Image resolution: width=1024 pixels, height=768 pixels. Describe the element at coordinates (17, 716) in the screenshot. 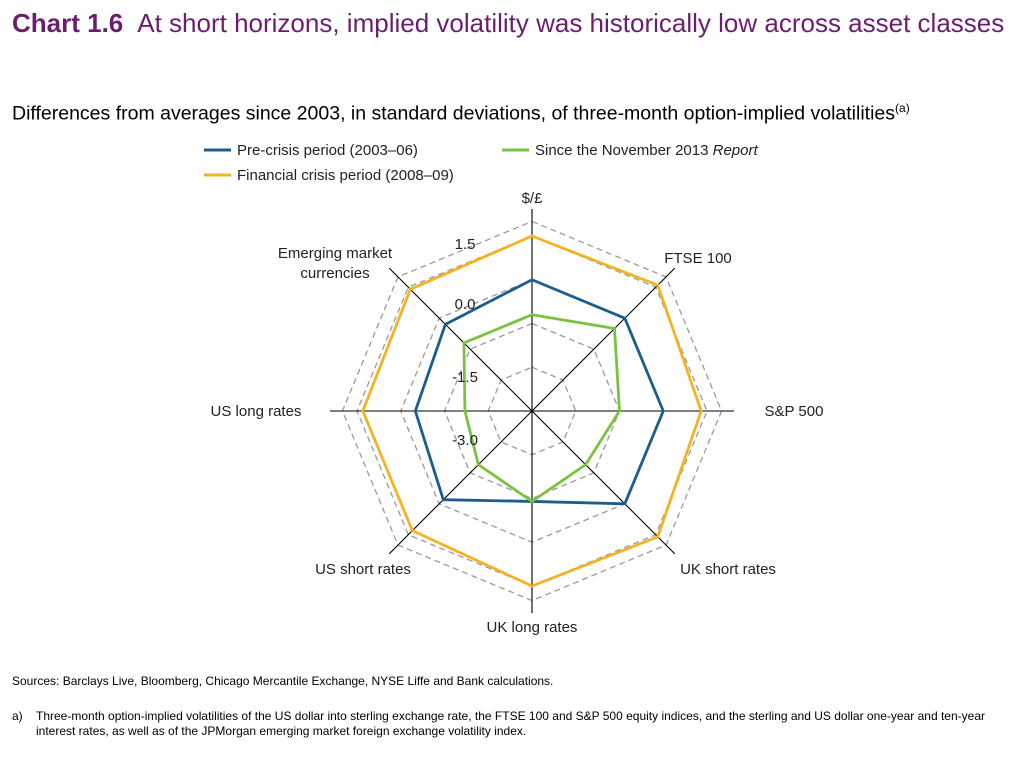

I see `footnote-label: a)` at that location.